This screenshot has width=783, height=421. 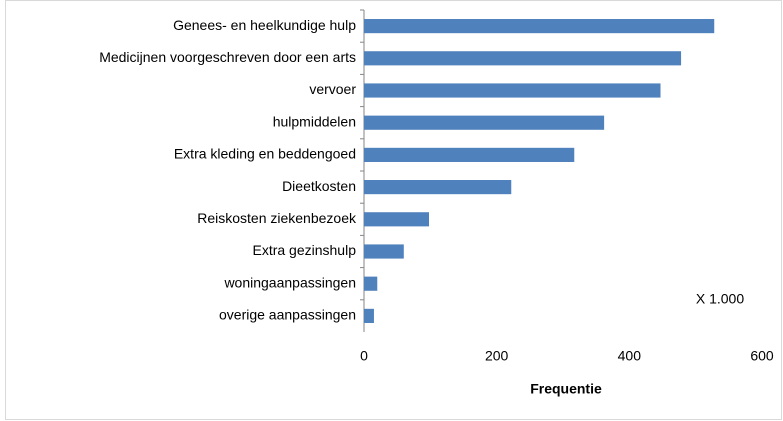 What do you see at coordinates (332, 89) in the screenshot?
I see `y-tick-label: vervoer` at bounding box center [332, 89].